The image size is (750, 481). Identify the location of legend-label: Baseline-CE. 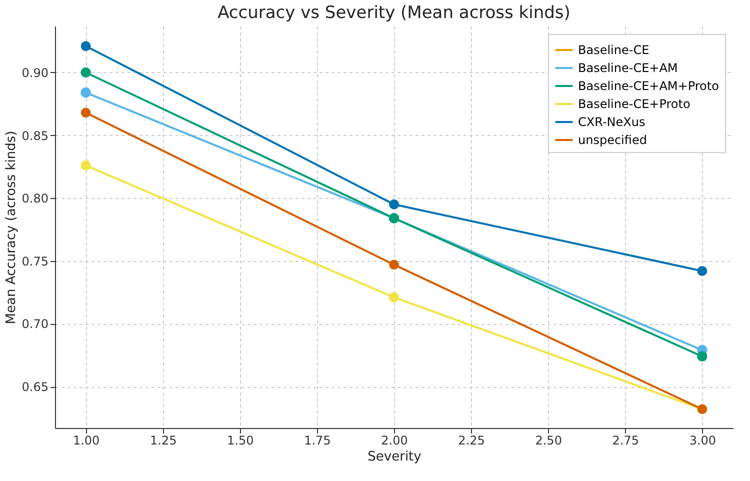
(614, 50).